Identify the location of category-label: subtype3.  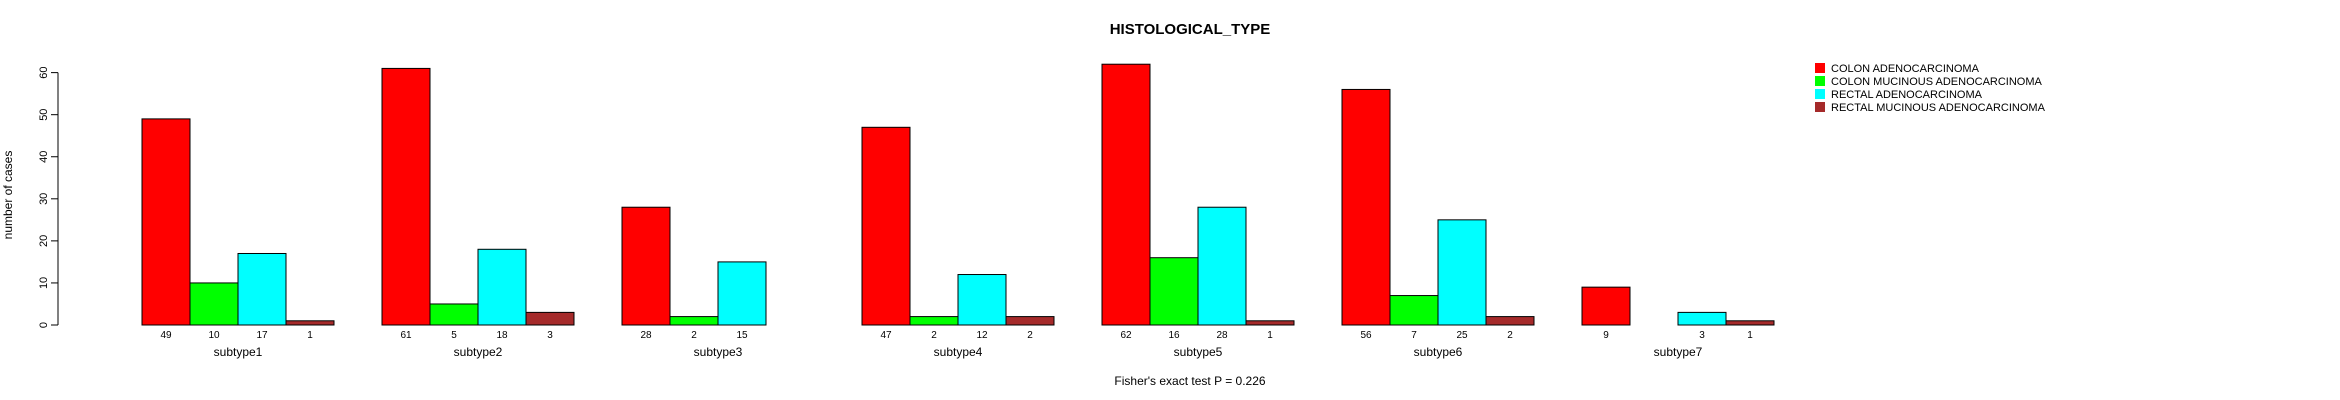
(718, 352).